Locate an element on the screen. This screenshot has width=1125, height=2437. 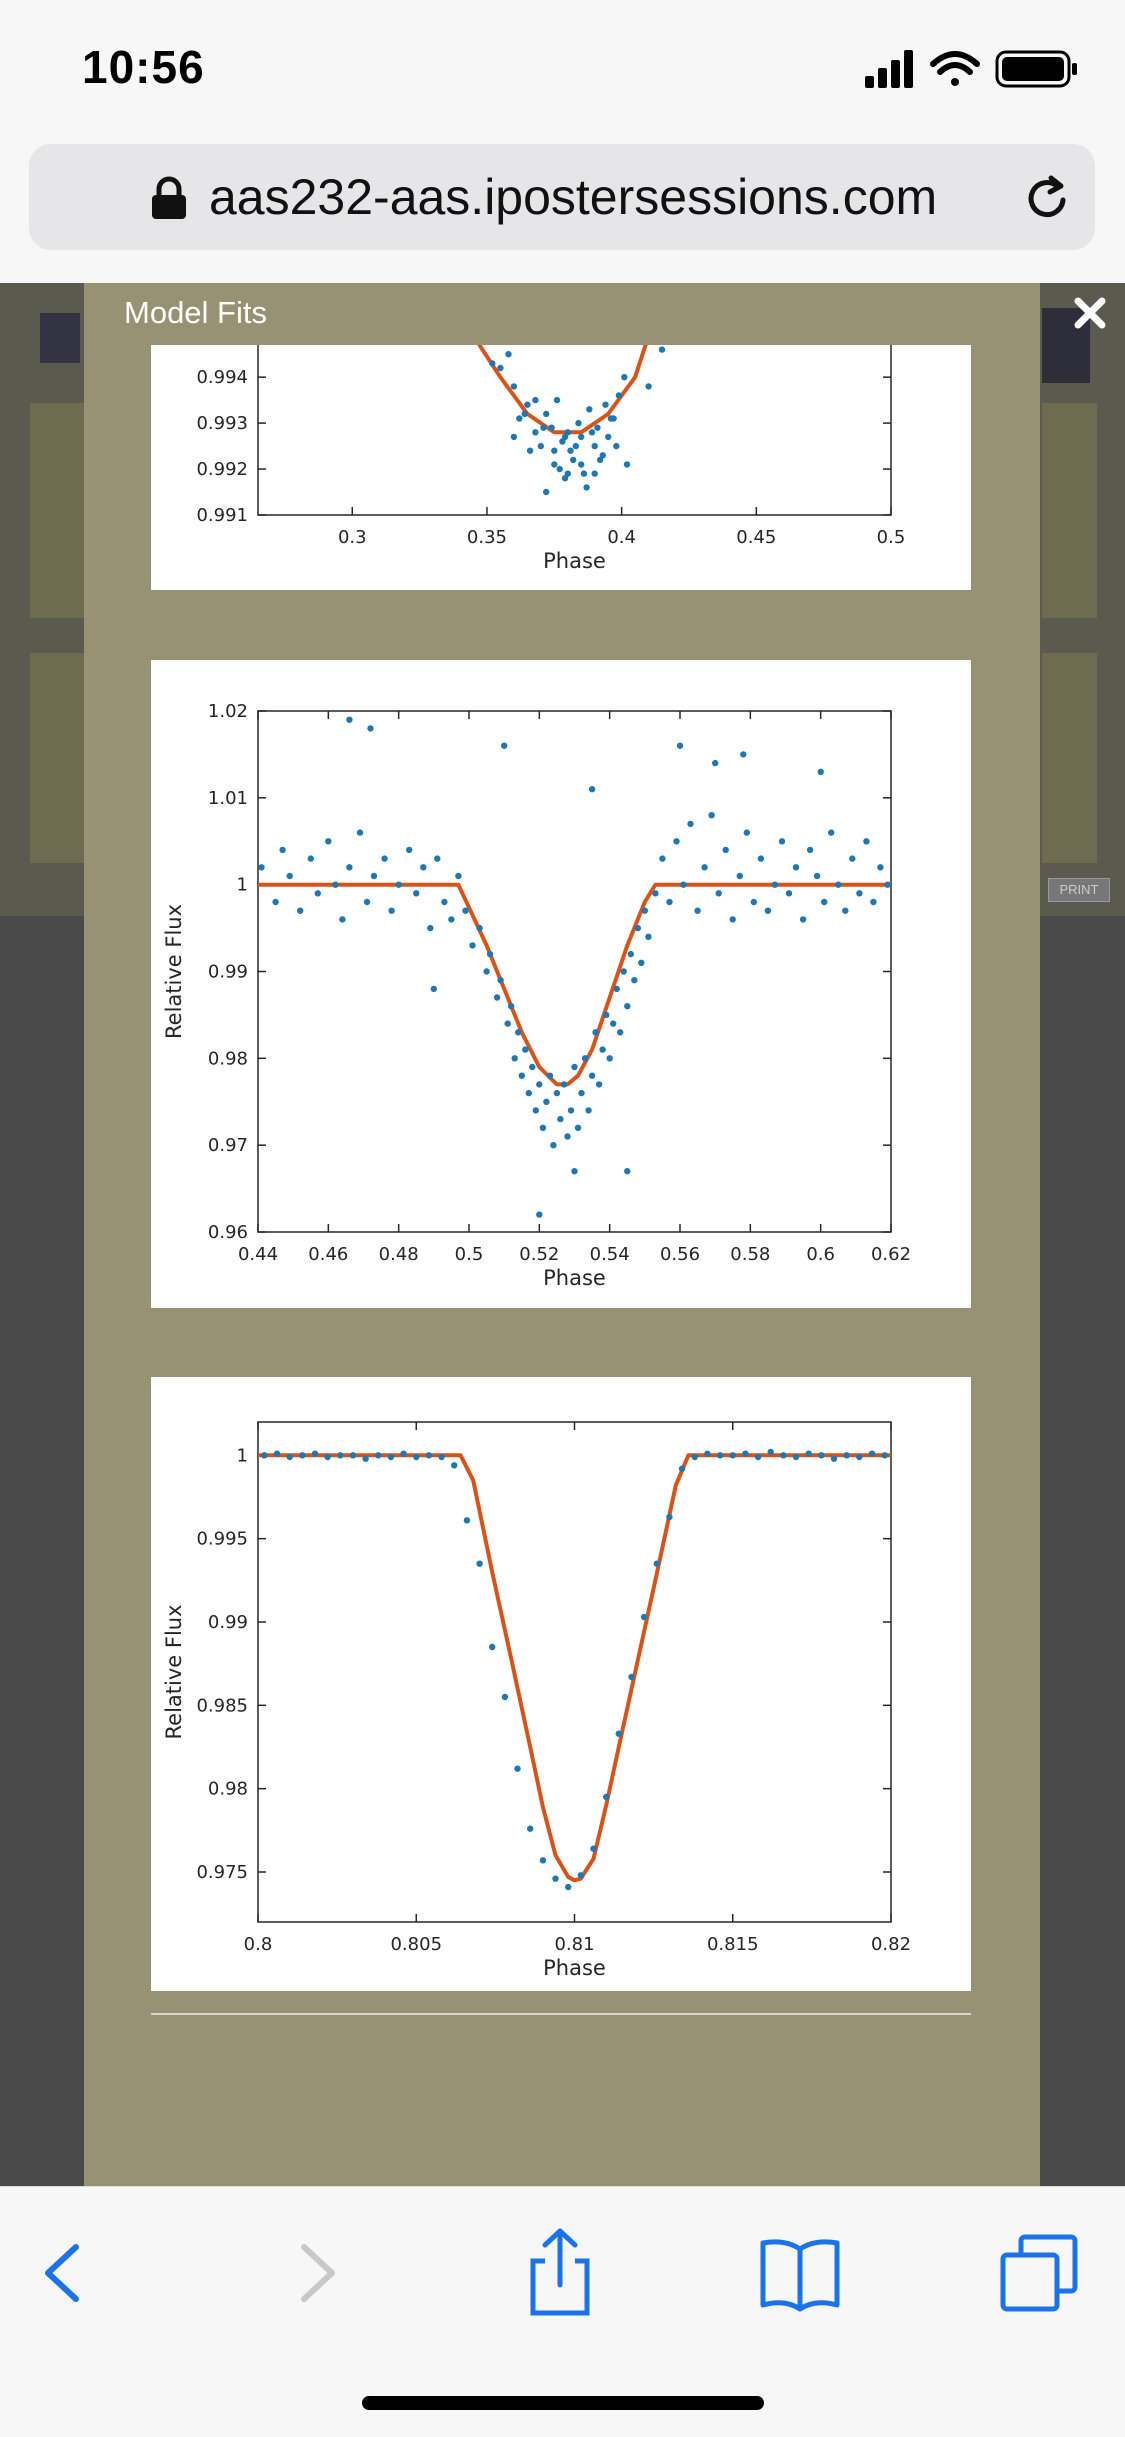
x-tick-label: 0.805 is located at coordinates (416, 1944).